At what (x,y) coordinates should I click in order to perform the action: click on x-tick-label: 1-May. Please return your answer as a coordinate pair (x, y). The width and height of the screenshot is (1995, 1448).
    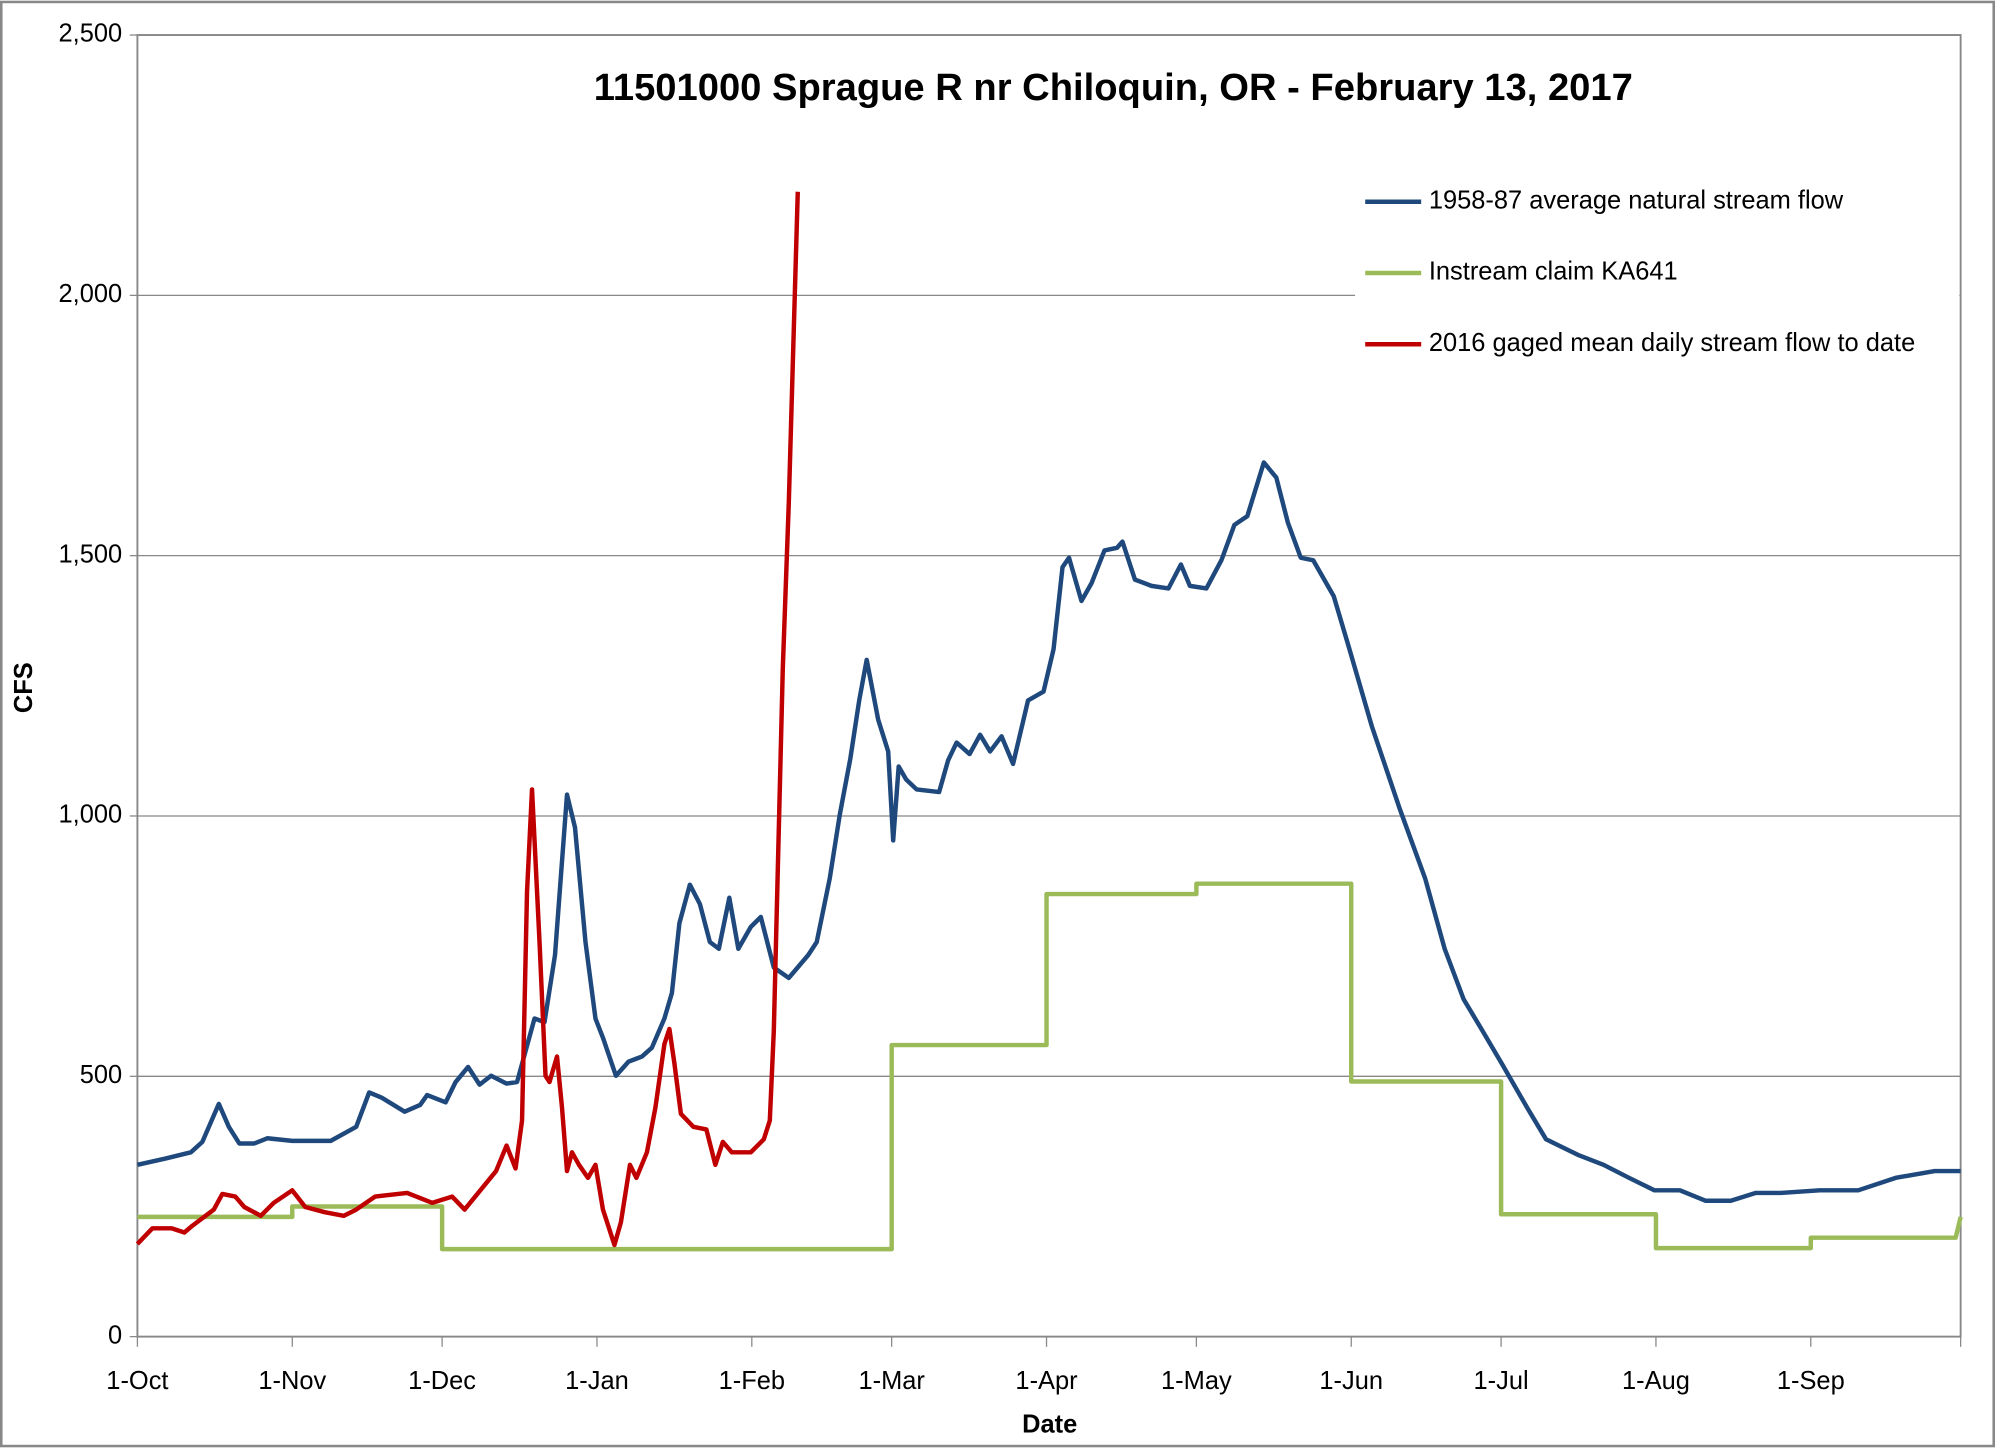
    Looking at the image, I should click on (1196, 1381).